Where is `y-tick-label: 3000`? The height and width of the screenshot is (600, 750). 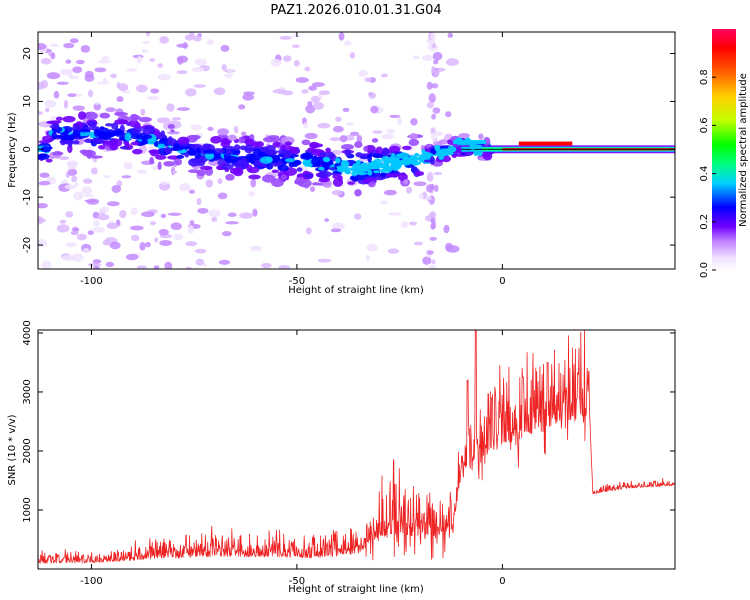
y-tick-label: 3000 is located at coordinates (27, 391).